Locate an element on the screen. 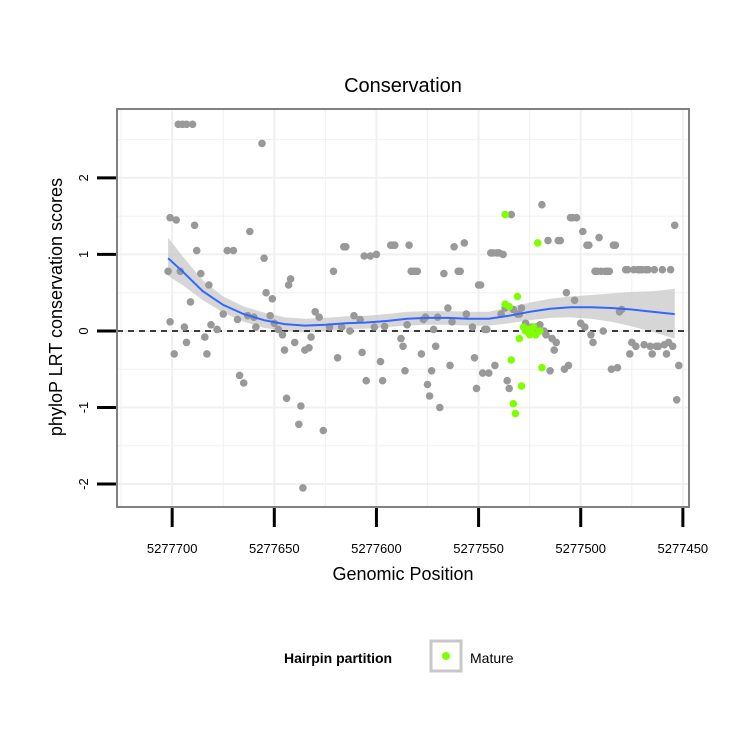 This screenshot has width=750, height=750. x-tick-label: 5277600 is located at coordinates (376, 548).